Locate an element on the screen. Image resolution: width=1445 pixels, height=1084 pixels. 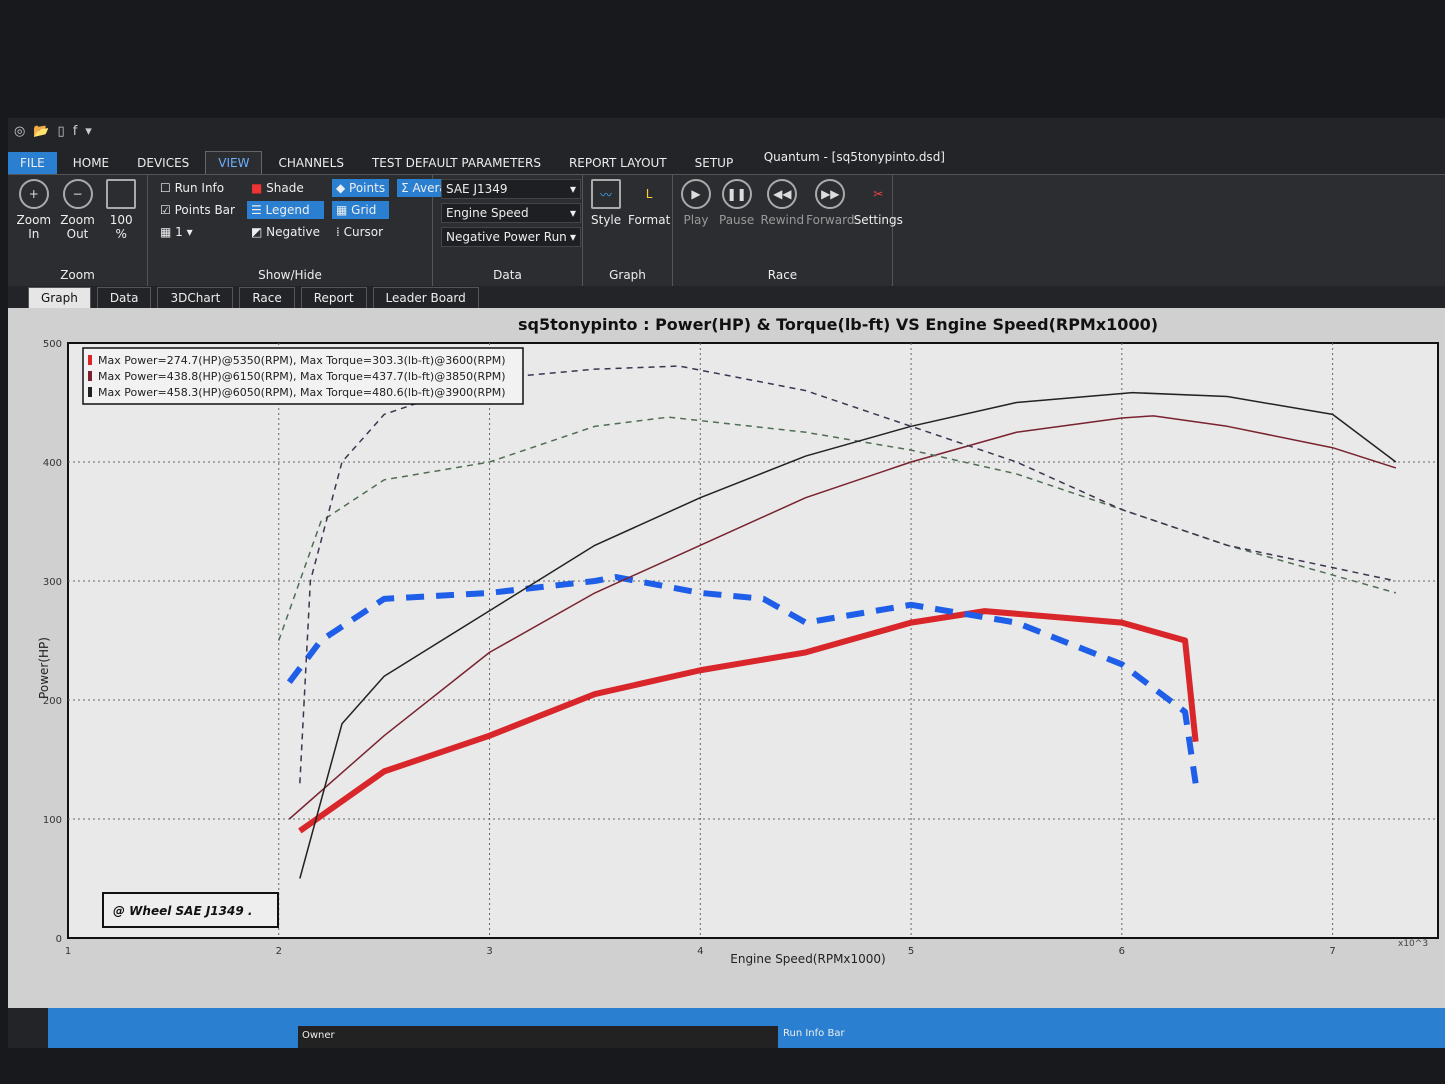
doc-tab-3dchart: 3DChart is located at coordinates (195, 297).